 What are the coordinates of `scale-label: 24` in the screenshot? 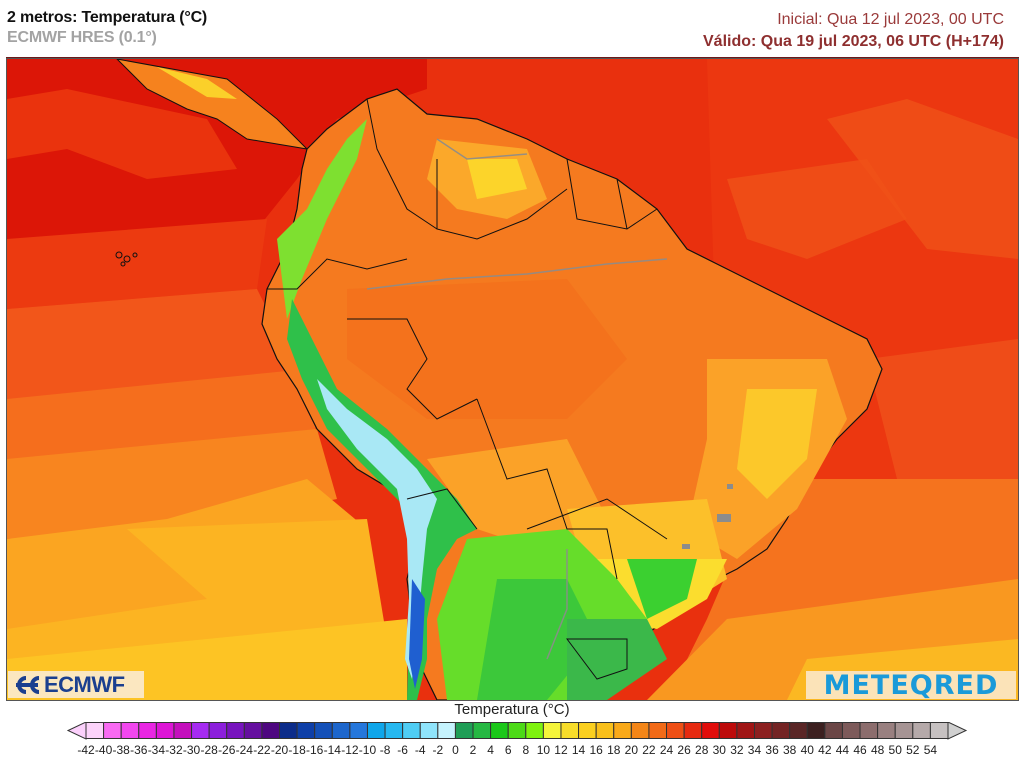 It's located at (666, 750).